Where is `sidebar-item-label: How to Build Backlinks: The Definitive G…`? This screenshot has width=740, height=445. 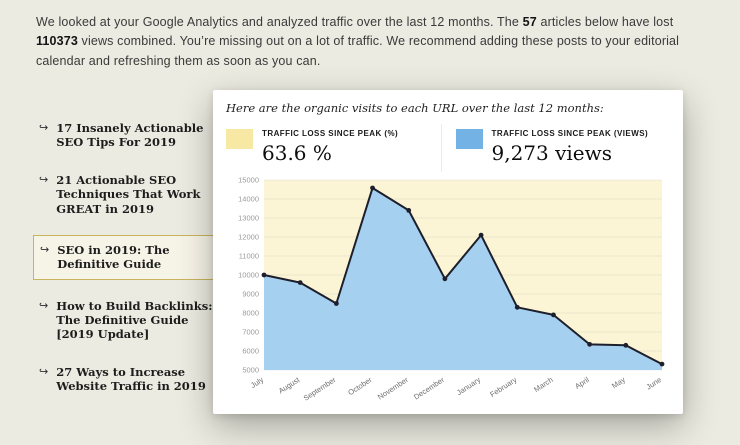
sidebar-item-label: How to Build Backlinks: The Definitive G… is located at coordinates (134, 320).